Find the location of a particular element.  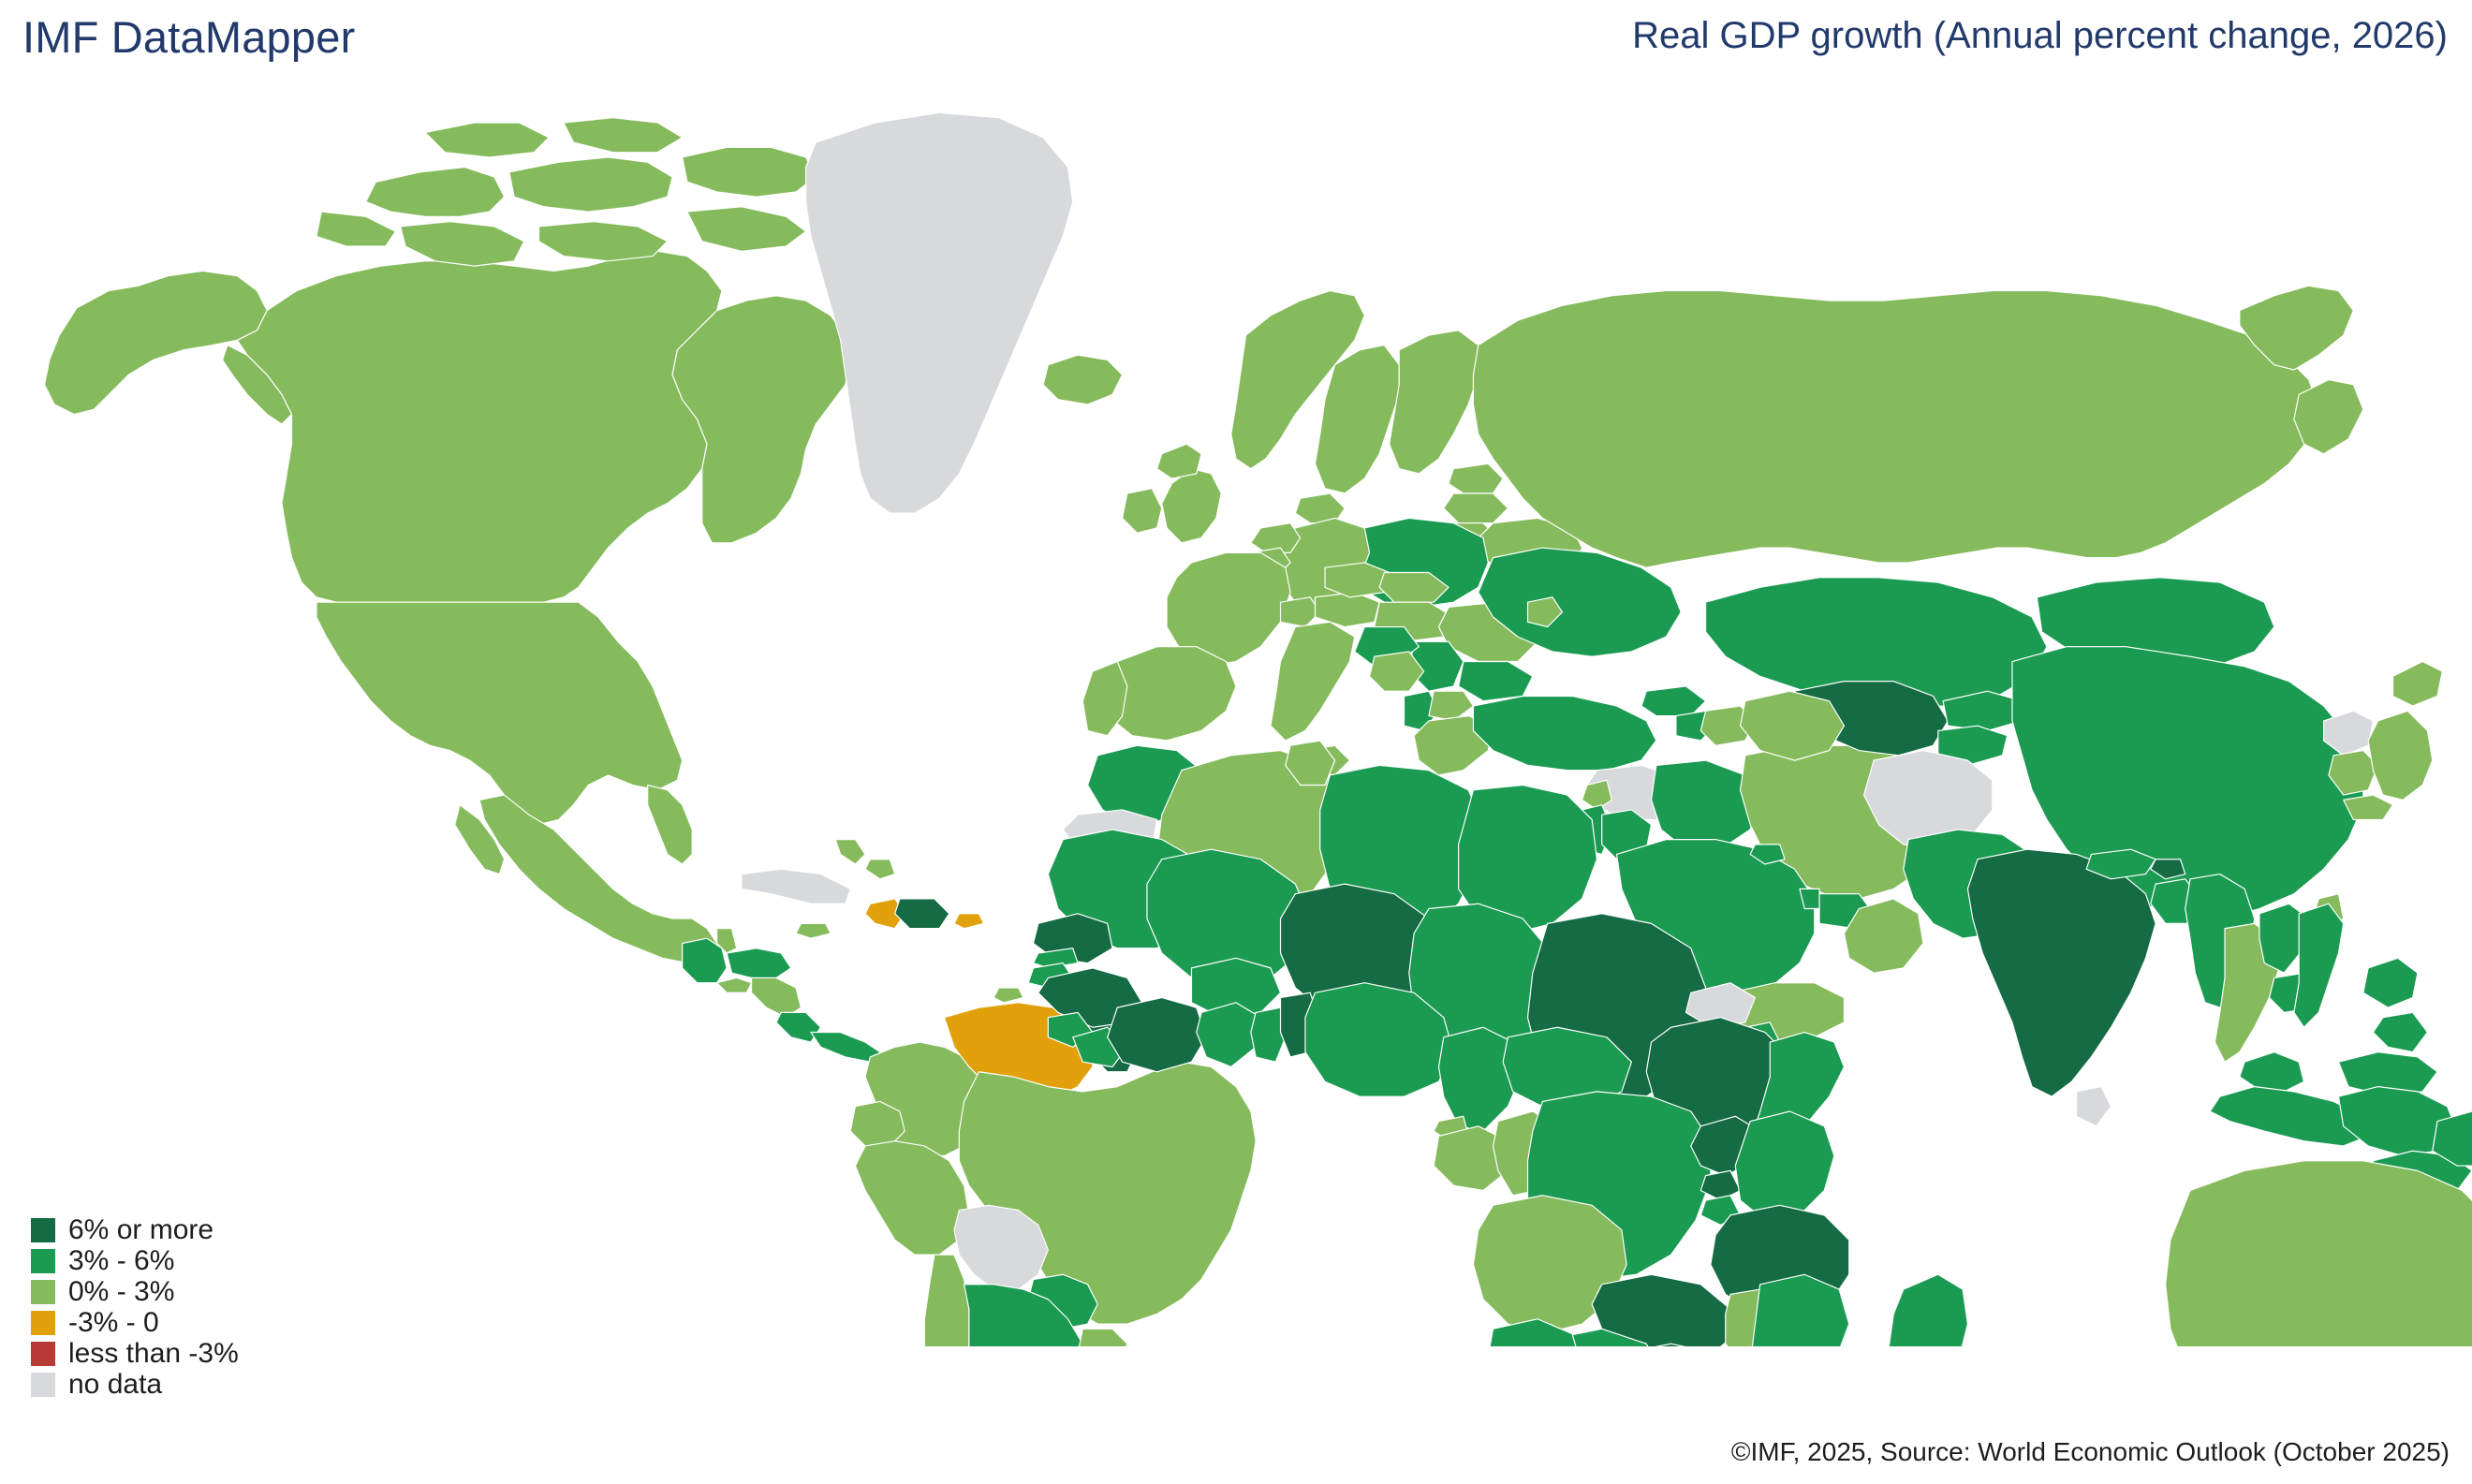

country-indonesia is located at coordinates (2289, 1116).